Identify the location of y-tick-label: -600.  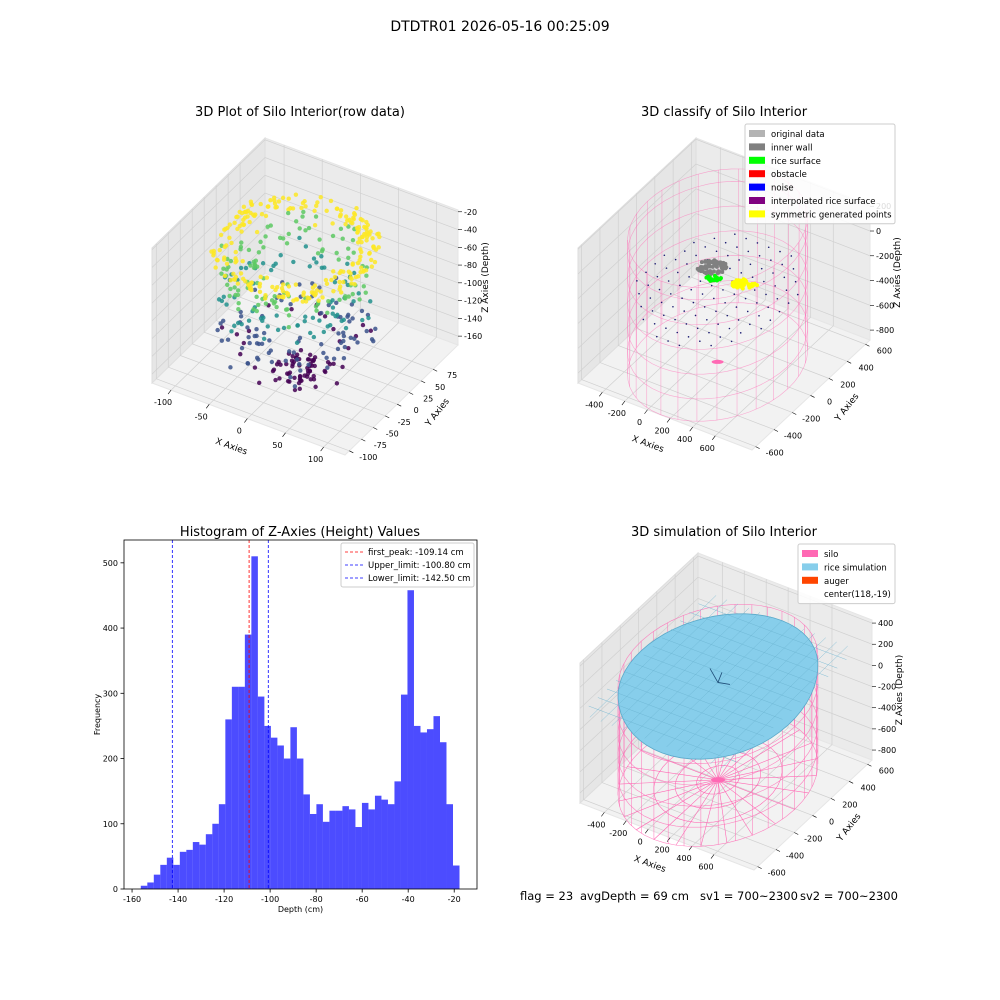
(775, 453).